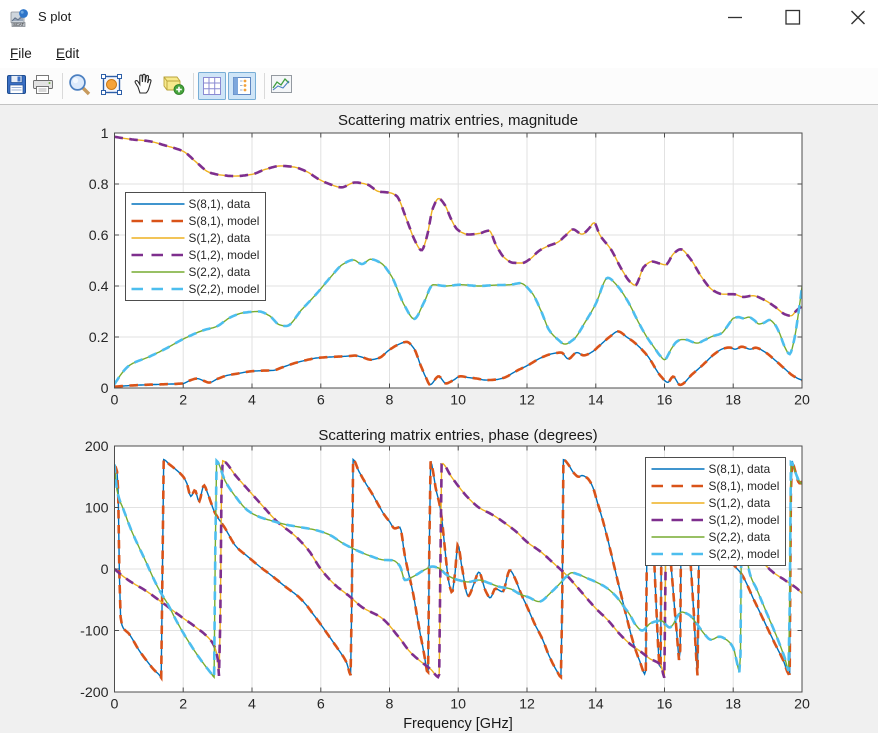  I want to click on svg-text: -200, so click(94, 693).